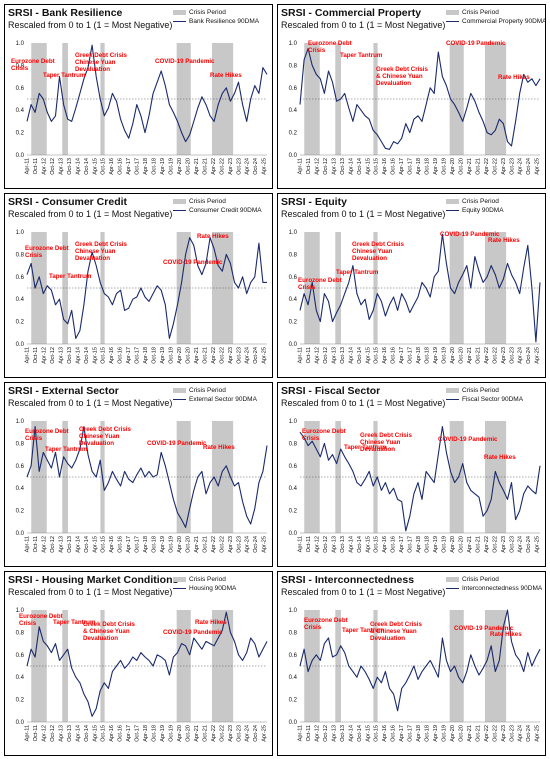 This screenshot has height=759, width=550. What do you see at coordinates (293, 255) in the screenshot?
I see `y-tick-label: 0.8` at bounding box center [293, 255].